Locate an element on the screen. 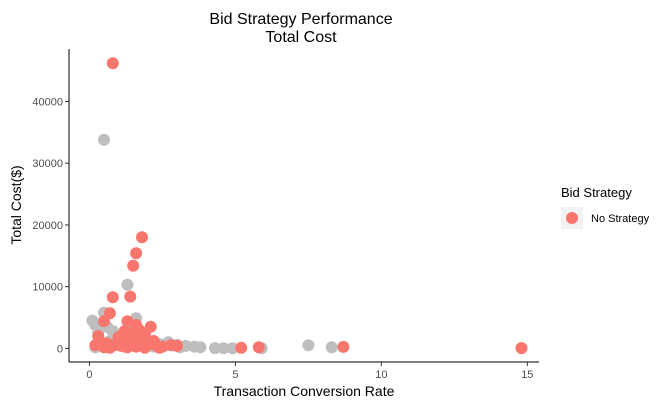 This screenshot has width=669, height=407. chart-subtitle: Total Cost is located at coordinates (301, 37).